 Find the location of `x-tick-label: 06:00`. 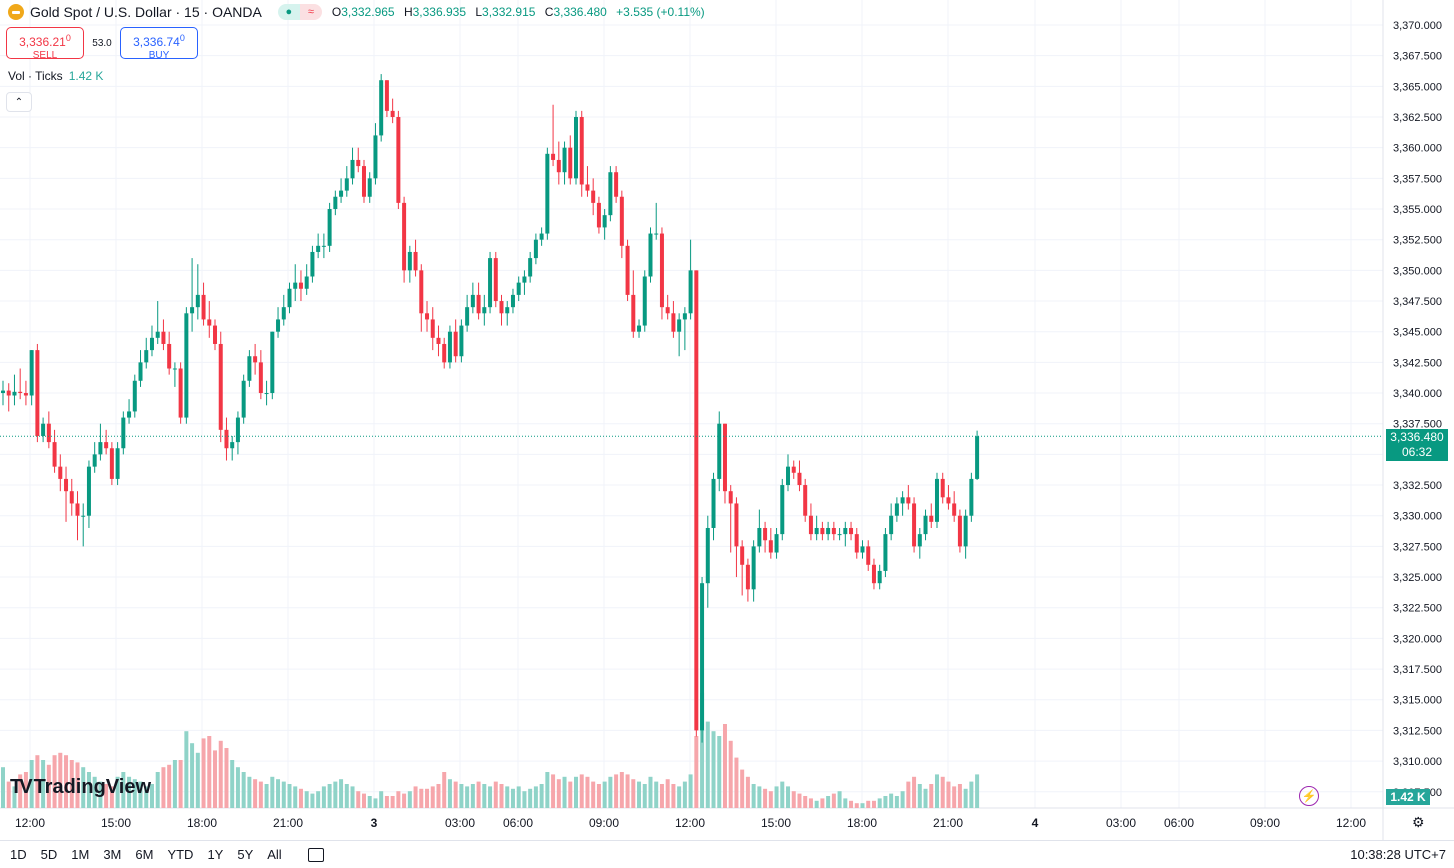

x-tick-label: 06:00 is located at coordinates (518, 823).